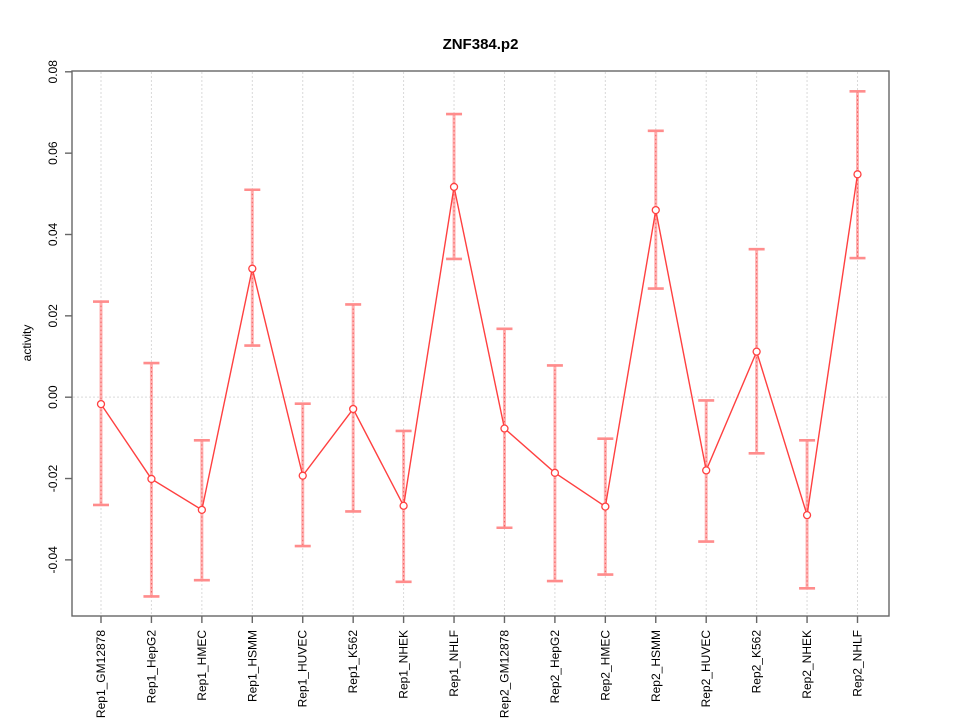 The height and width of the screenshot is (720, 960). I want to click on x-tick-label: Rep2_HepG2, so click(555, 667).